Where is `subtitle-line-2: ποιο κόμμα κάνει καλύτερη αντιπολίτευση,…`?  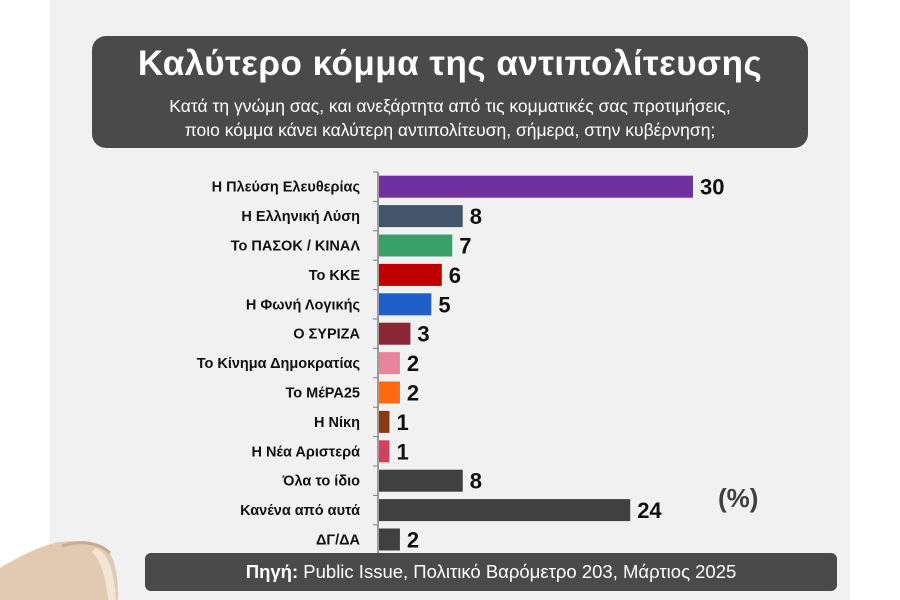 subtitle-line-2: ποιο κόμμα κάνει καλύτερη αντιπολίτευση,… is located at coordinates (450, 130).